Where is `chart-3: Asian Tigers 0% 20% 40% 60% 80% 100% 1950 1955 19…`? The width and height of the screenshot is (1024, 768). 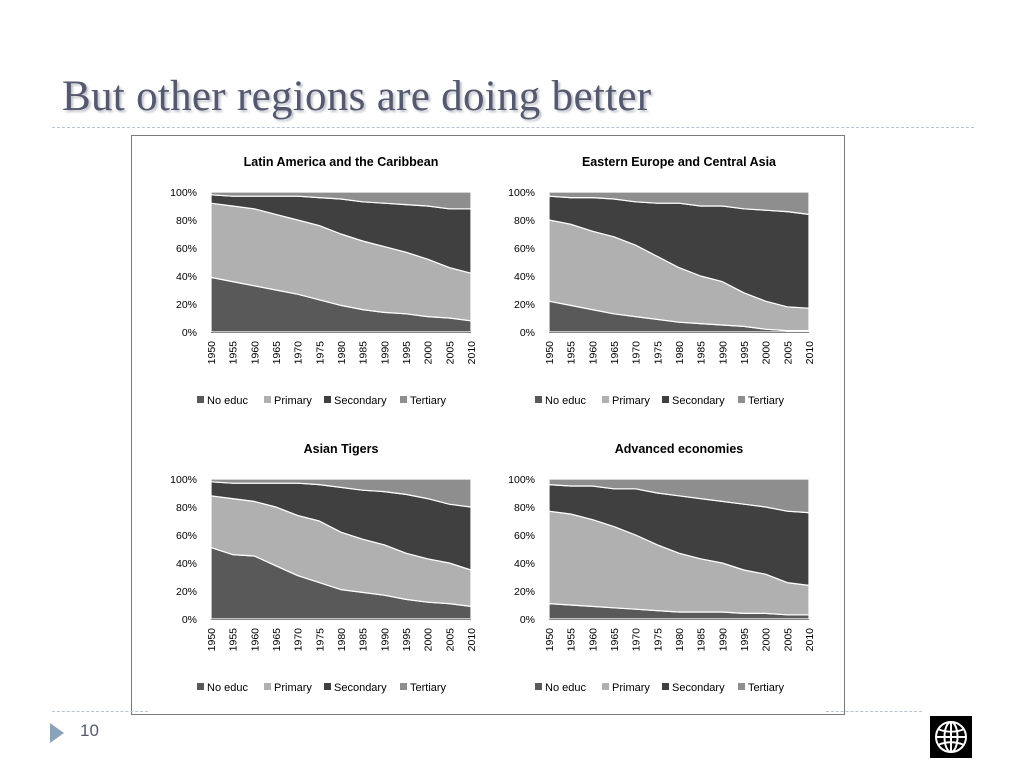 chart-3: Asian Tigers 0% 20% 40% 60% 80% 100% 1950 1955 19… is located at coordinates (324, 568).